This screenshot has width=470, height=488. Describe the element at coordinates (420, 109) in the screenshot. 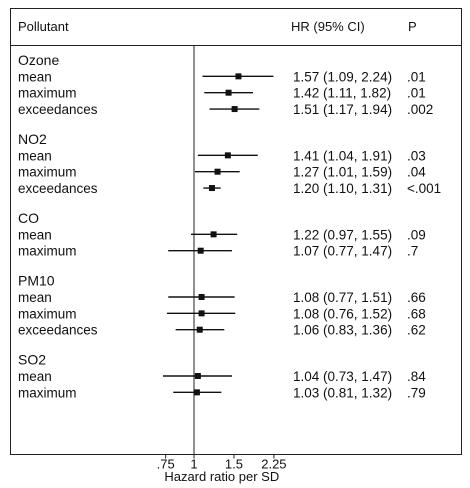

I see `p-value: .002` at that location.